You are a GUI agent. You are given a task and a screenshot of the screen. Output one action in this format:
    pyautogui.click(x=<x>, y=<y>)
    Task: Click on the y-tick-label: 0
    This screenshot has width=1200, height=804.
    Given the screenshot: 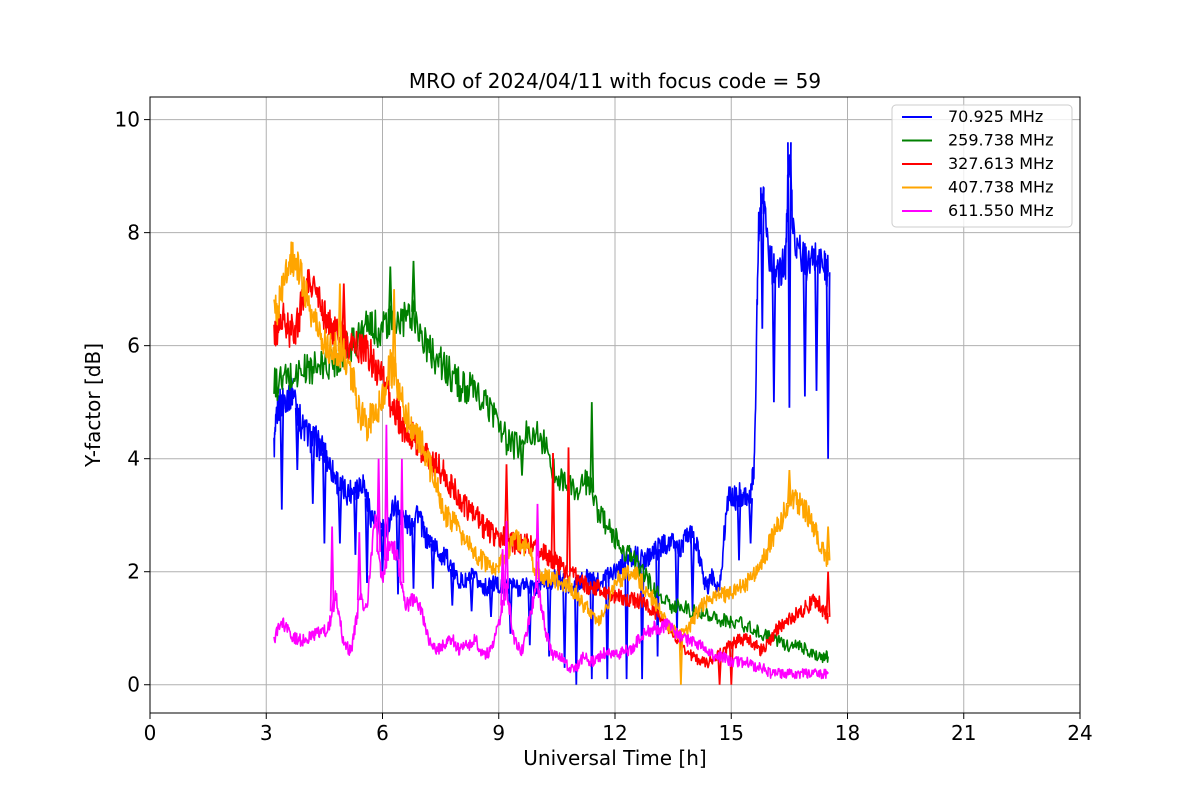 What is the action you would take?
    pyautogui.click(x=133, y=685)
    